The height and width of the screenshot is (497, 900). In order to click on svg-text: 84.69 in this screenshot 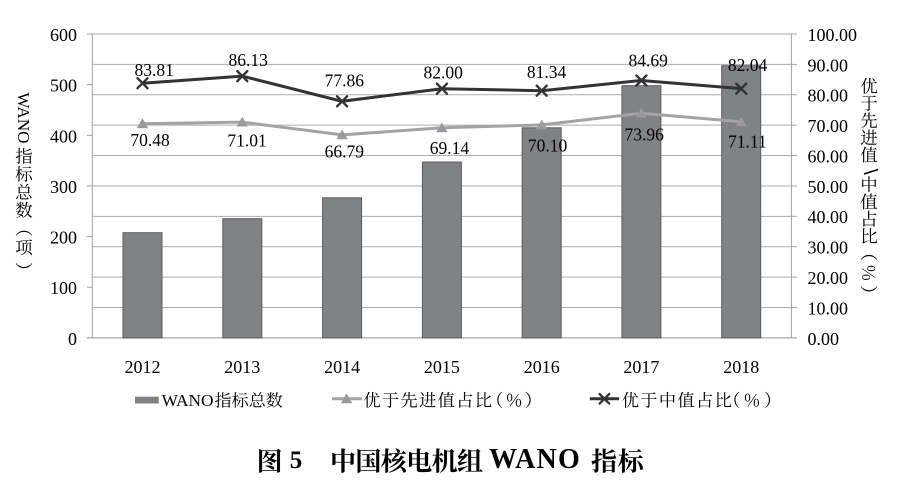, I will do `click(649, 61)`.